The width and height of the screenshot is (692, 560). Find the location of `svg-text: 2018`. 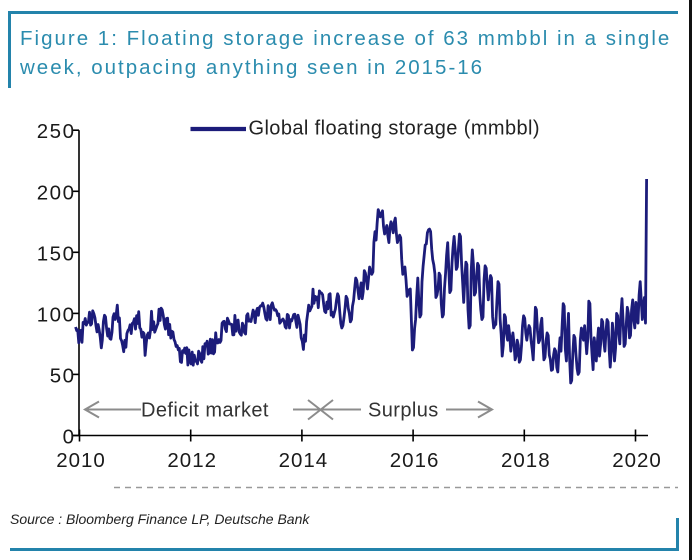

svg-text: 2018 is located at coordinates (526, 460).